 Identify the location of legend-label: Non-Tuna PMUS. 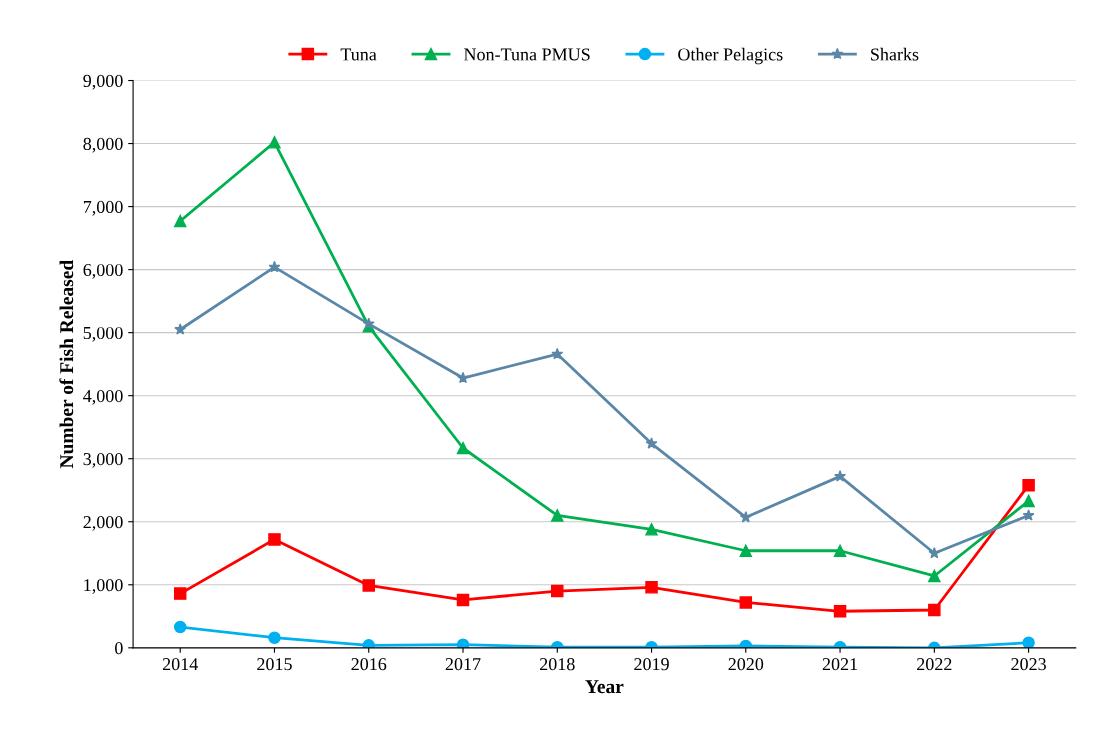
(527, 54).